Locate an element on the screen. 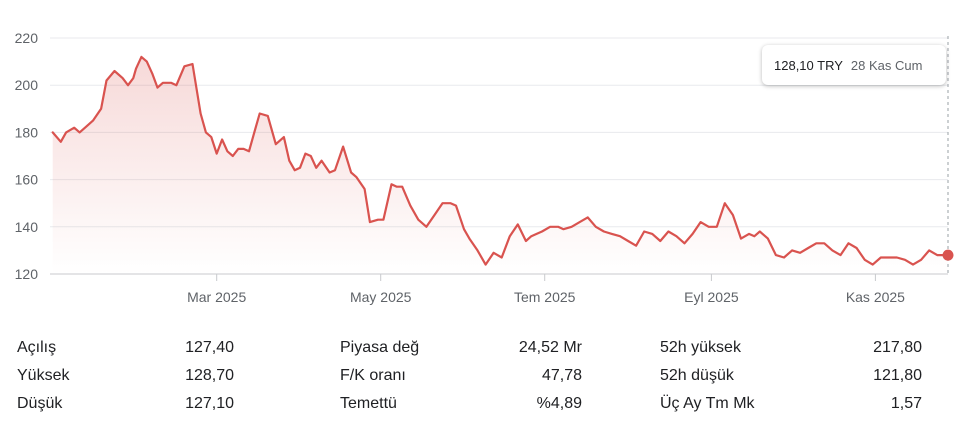 The width and height of the screenshot is (960, 442). stat-label-dividend: Temettü is located at coordinates (368, 403).